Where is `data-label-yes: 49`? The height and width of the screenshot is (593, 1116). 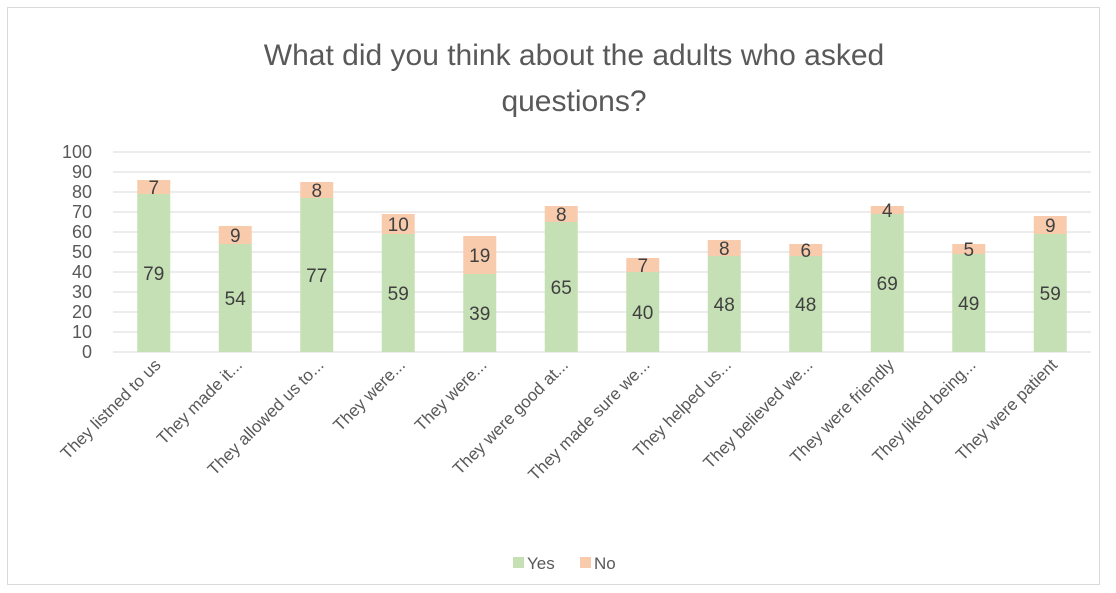 data-label-yes: 49 is located at coordinates (968, 304).